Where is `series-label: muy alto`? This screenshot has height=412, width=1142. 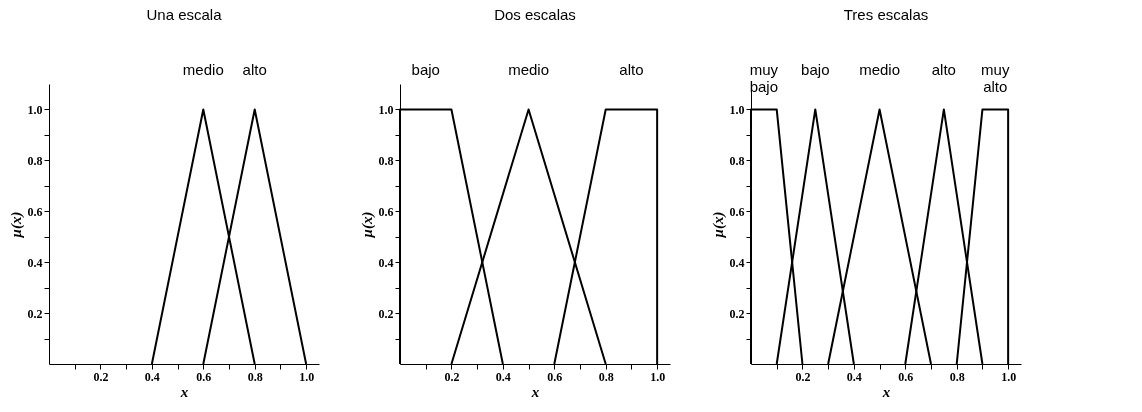
series-label: muy alto is located at coordinates (995, 78).